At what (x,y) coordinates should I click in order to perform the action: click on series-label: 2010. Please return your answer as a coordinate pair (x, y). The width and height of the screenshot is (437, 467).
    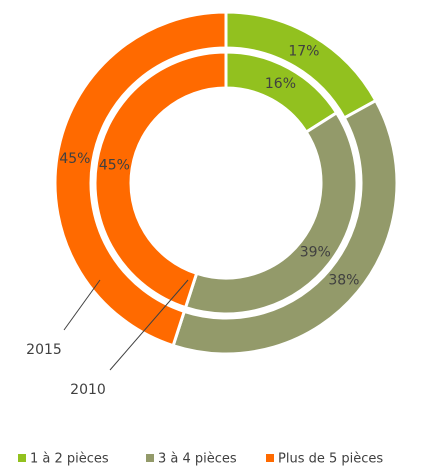
    Looking at the image, I should click on (88, 390).